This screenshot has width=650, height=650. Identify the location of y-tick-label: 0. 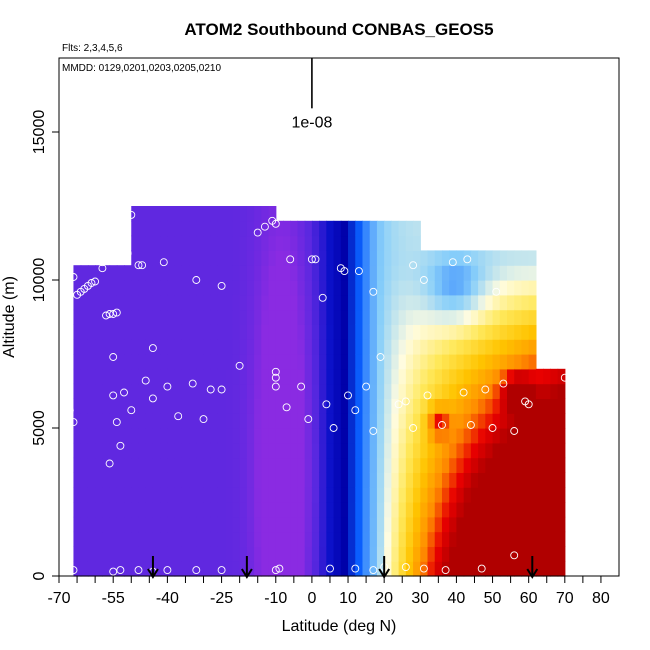
(39, 575).